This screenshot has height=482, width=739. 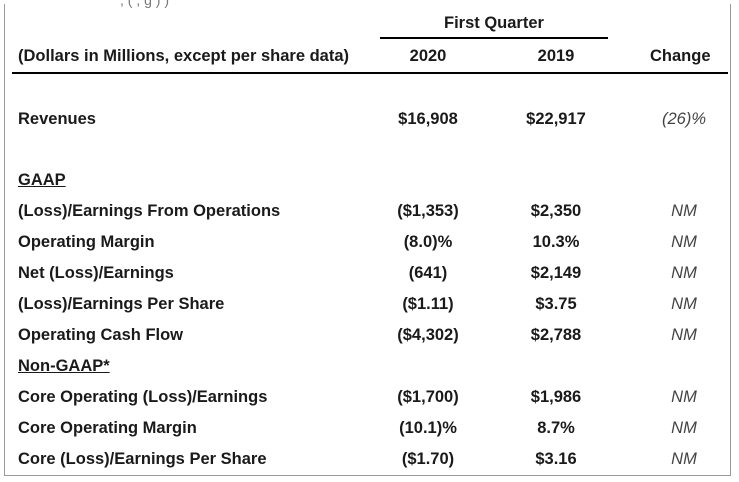 I want to click on gaap-row-label: (Loss)/Earnings Per Share, so click(x=121, y=304).